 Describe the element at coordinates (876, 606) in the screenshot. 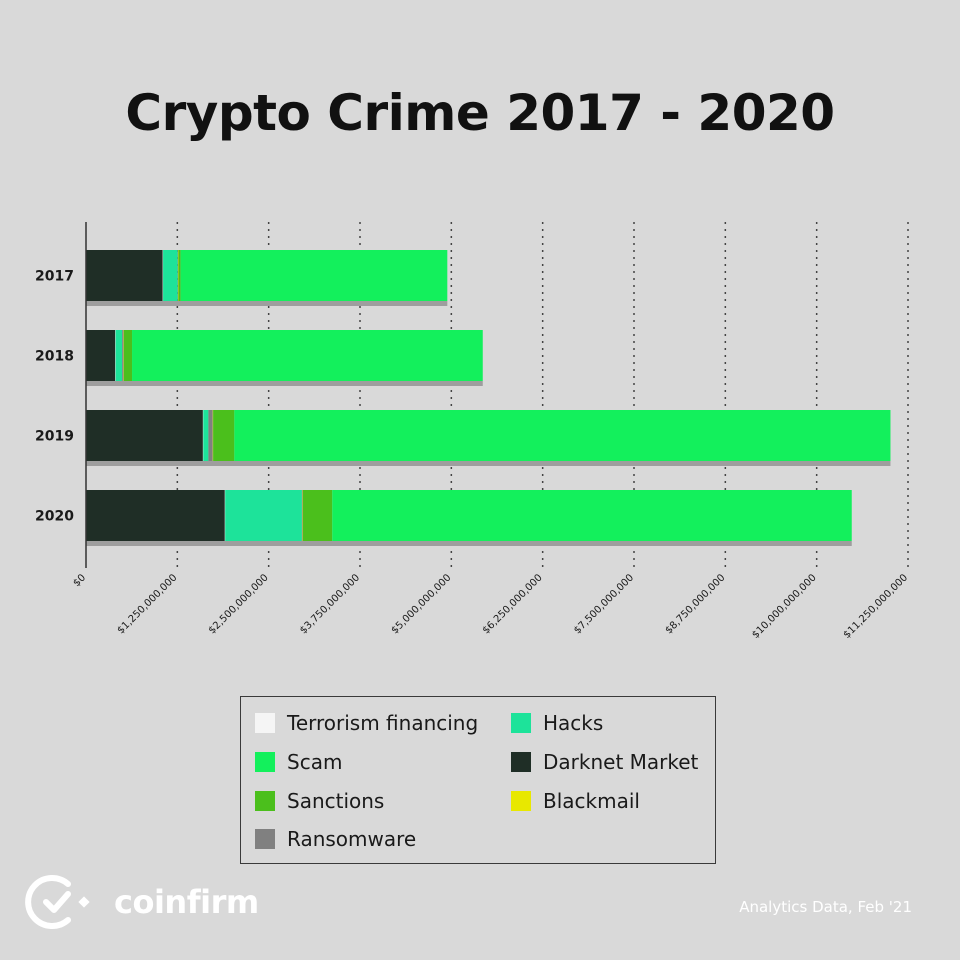

I see `x-tick-label: $11,250,000,000` at that location.